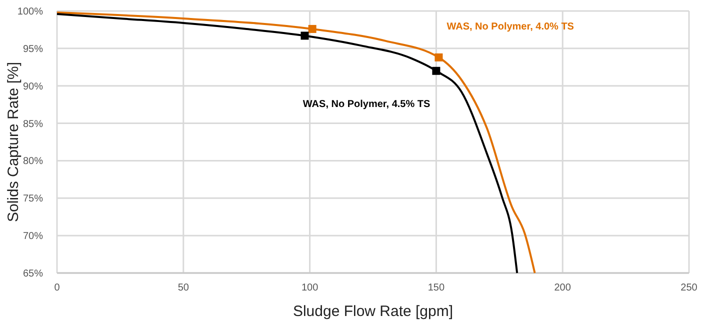 This screenshot has height=328, width=704. Describe the element at coordinates (184, 288) in the screenshot. I see `x-tick-label: 50` at that location.